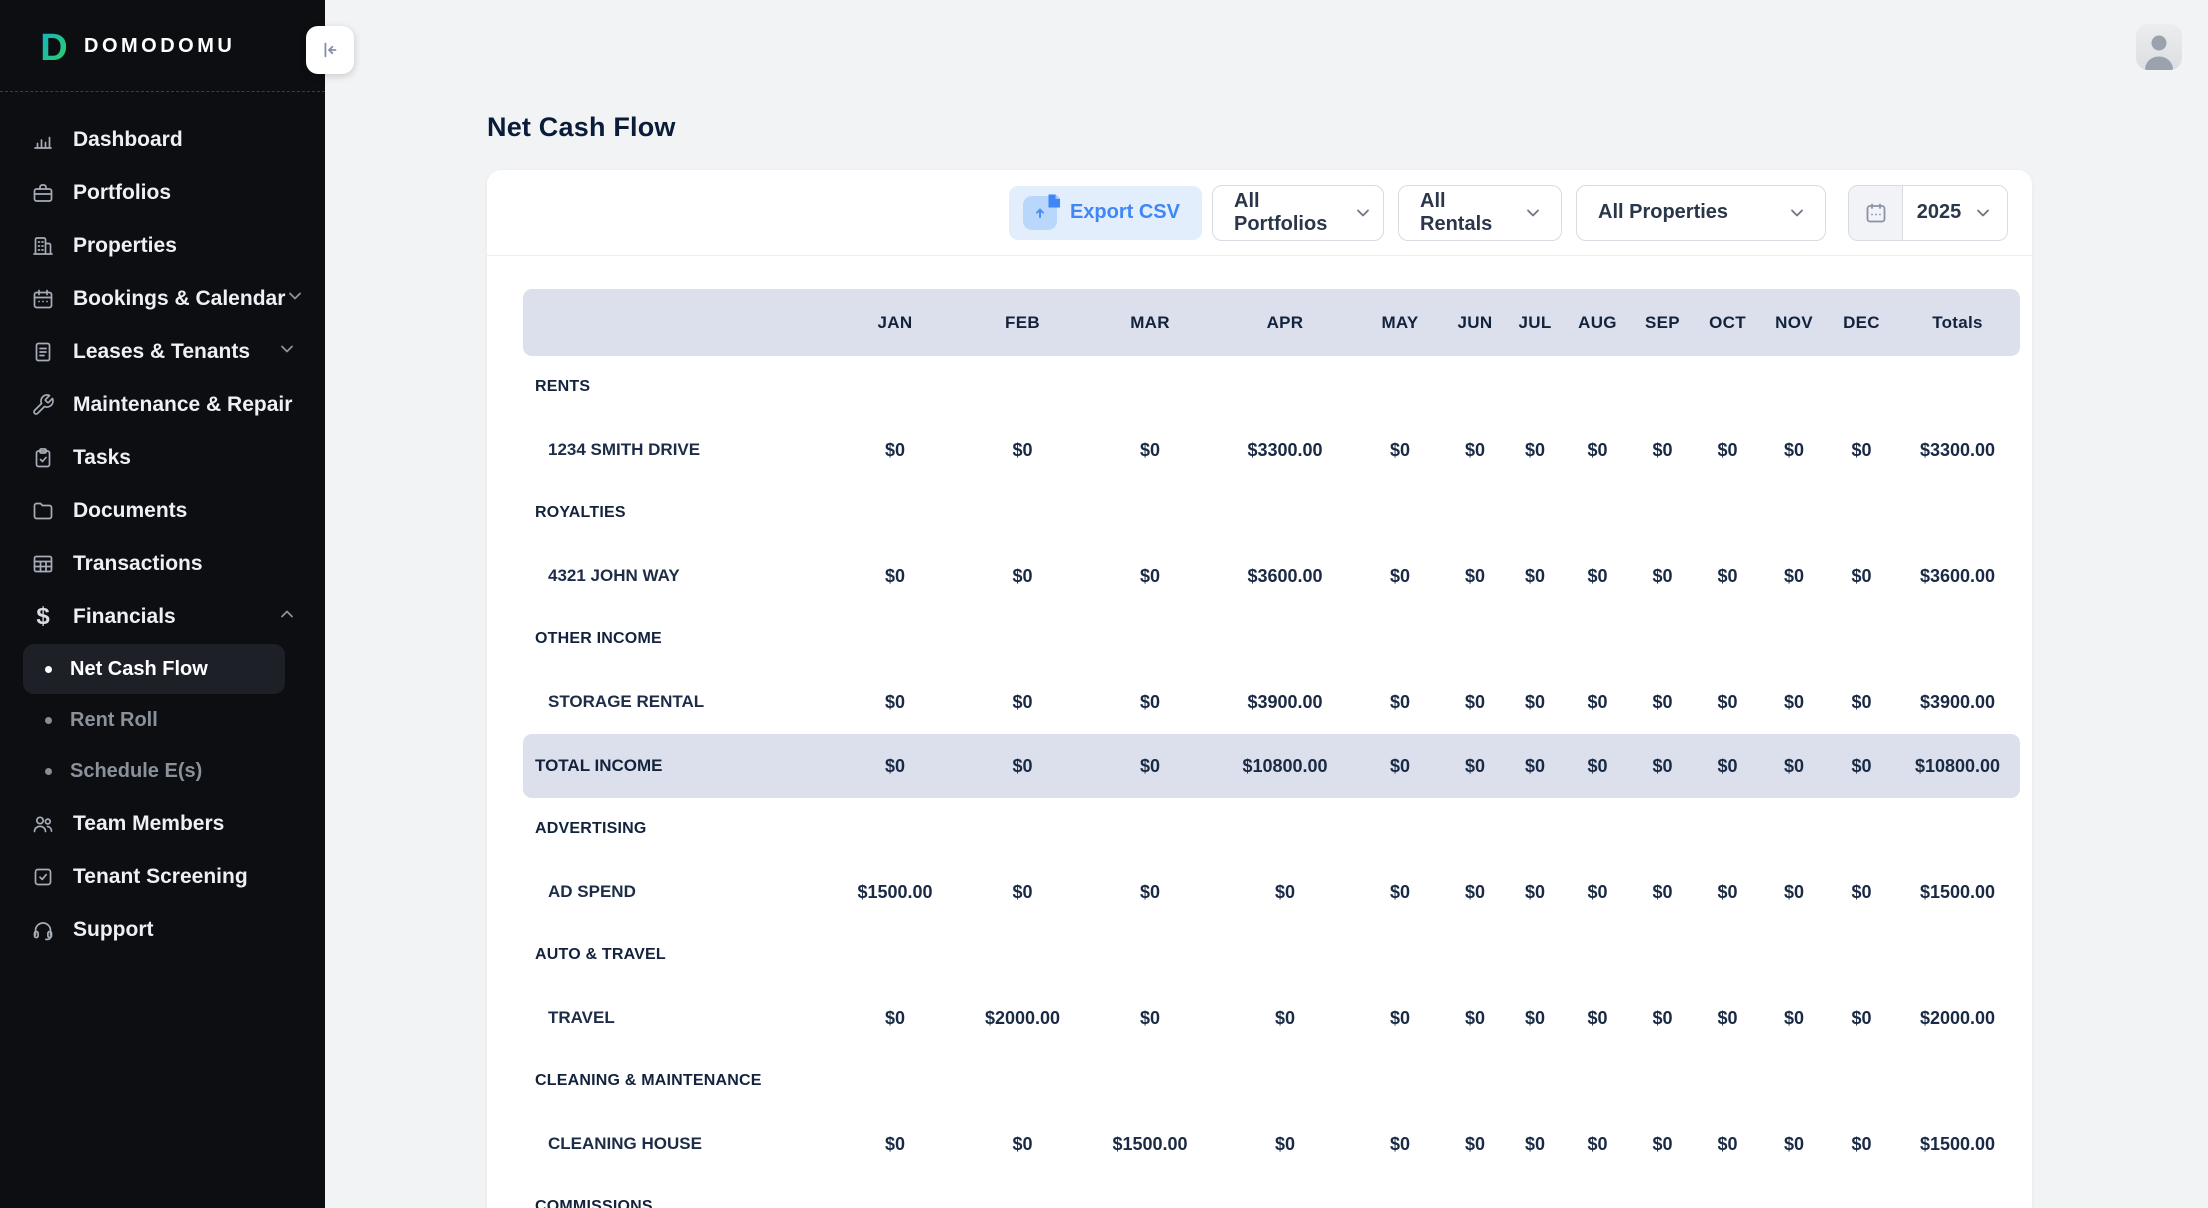 The image size is (2208, 1208). Describe the element at coordinates (130, 510) in the screenshot. I see `sidebar-item-label: Documents` at that location.